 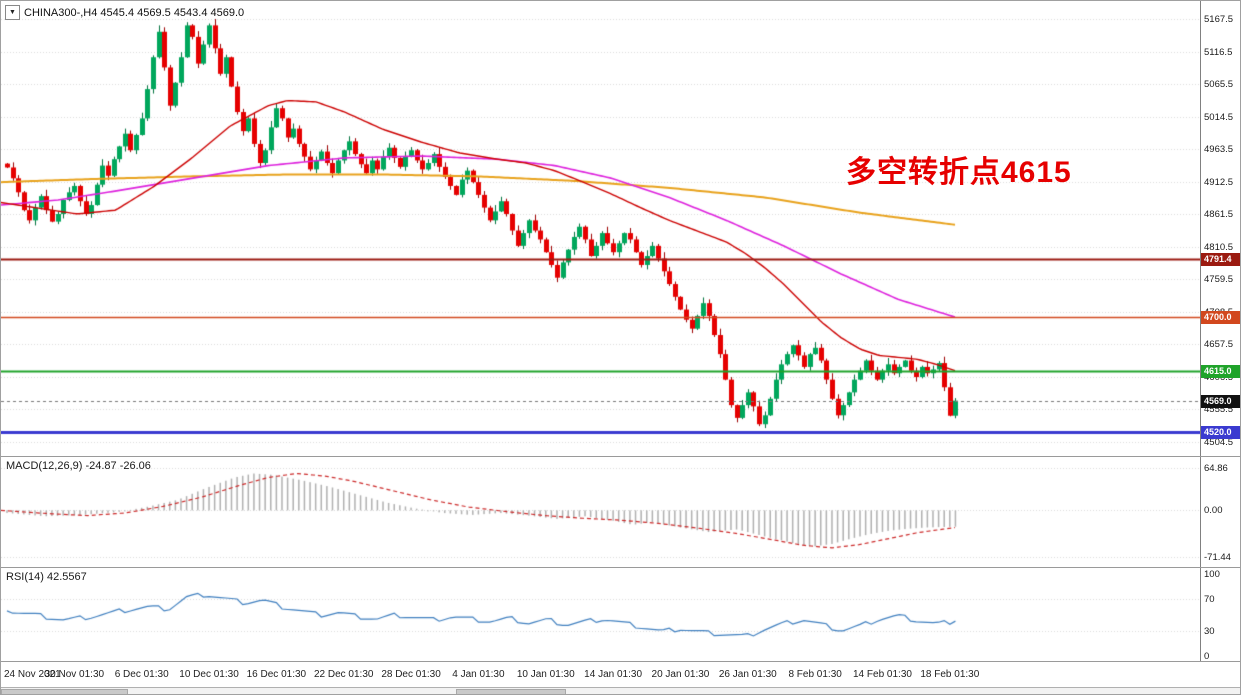 I want to click on price-tick-label: 4555.5, so click(x=1219, y=410).